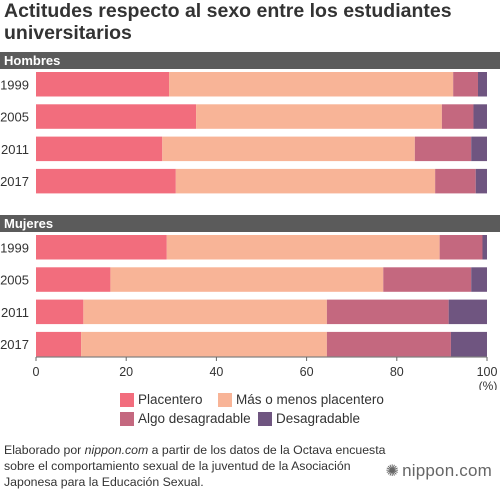 Image resolution: width=500 pixels, height=490 pixels. What do you see at coordinates (247, 279) in the screenshot?
I see `bar-segment-mujeres-2005-mas-o-menos-placentero` at bounding box center [247, 279].